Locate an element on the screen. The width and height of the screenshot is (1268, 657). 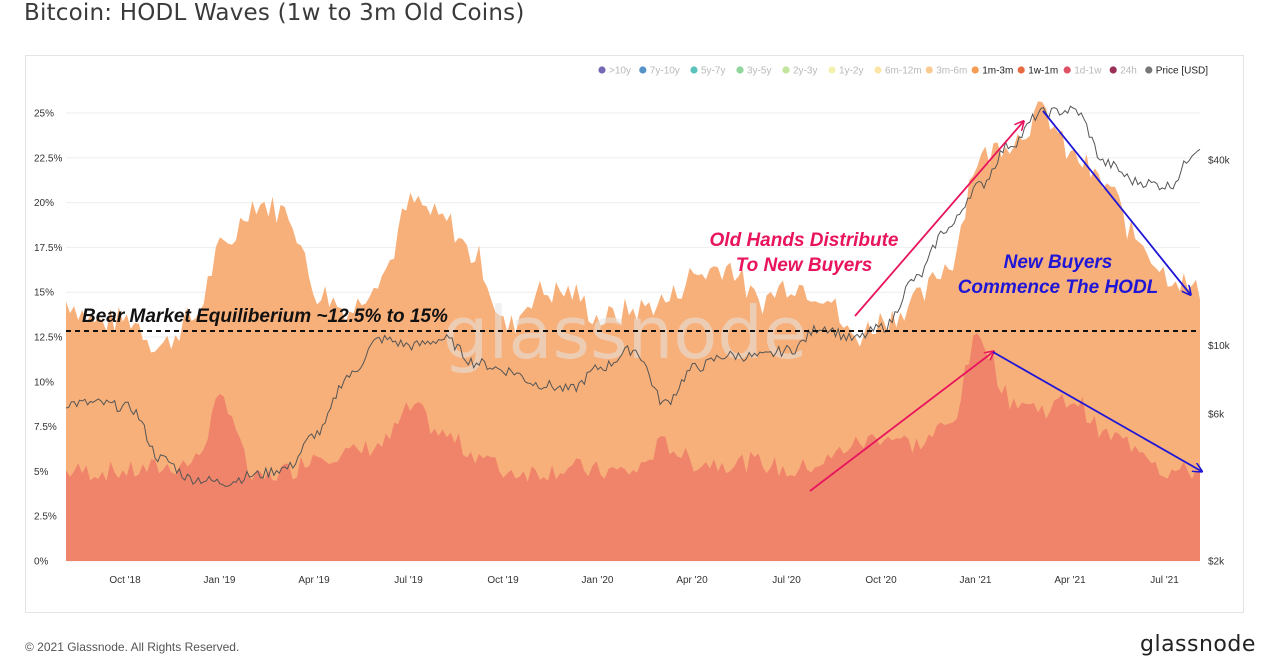
y-axis-ticks: 0% 2.5% 5% 7.5% 10% 12.5% 15% 17.5% 20% 22.5% 25% is located at coordinates (48, 338).